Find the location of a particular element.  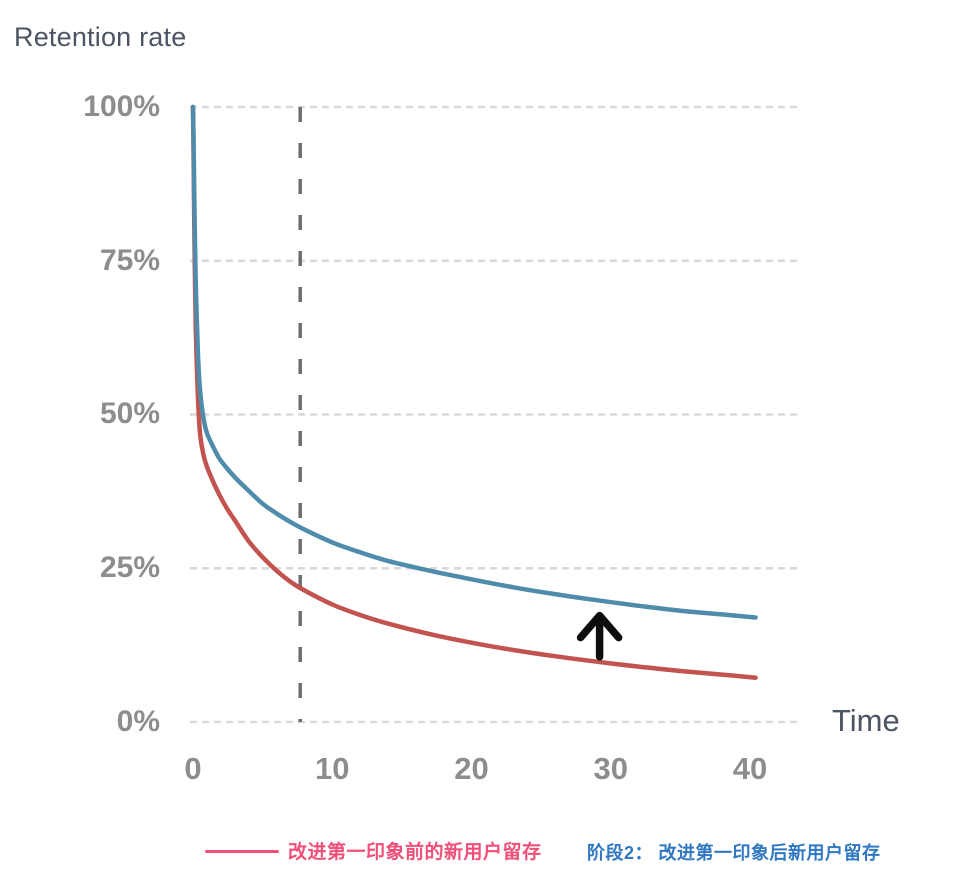

legend-label-before: 改进第一印象前的新用户留存 is located at coordinates (415, 852).